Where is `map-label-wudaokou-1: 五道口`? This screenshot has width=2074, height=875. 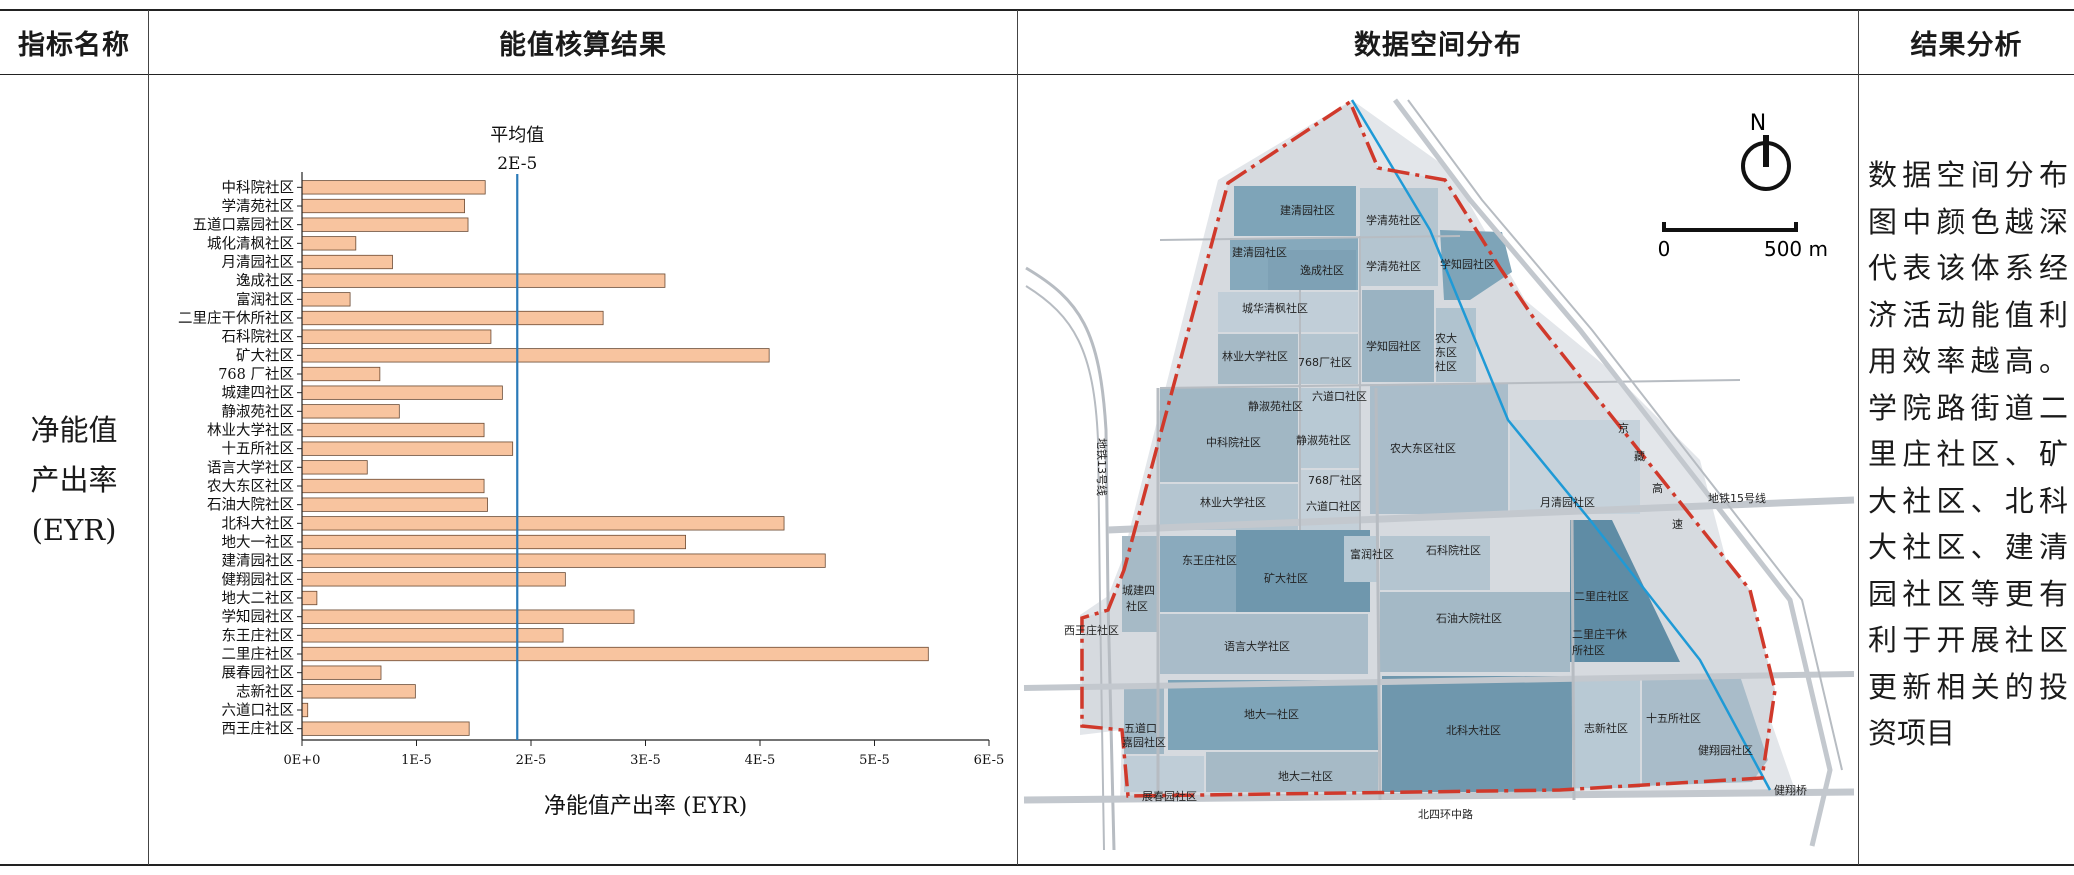 map-label-wudaokou-1: 五道口 is located at coordinates (1140, 728).